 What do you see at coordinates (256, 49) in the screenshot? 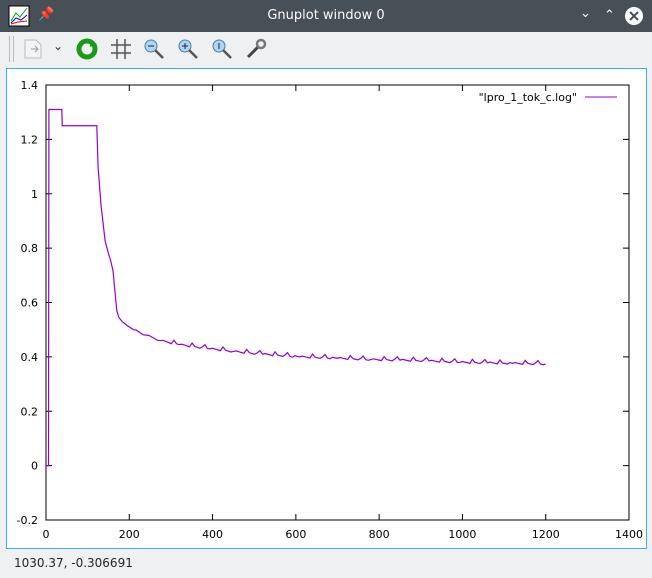
I see `settings-icon` at bounding box center [256, 49].